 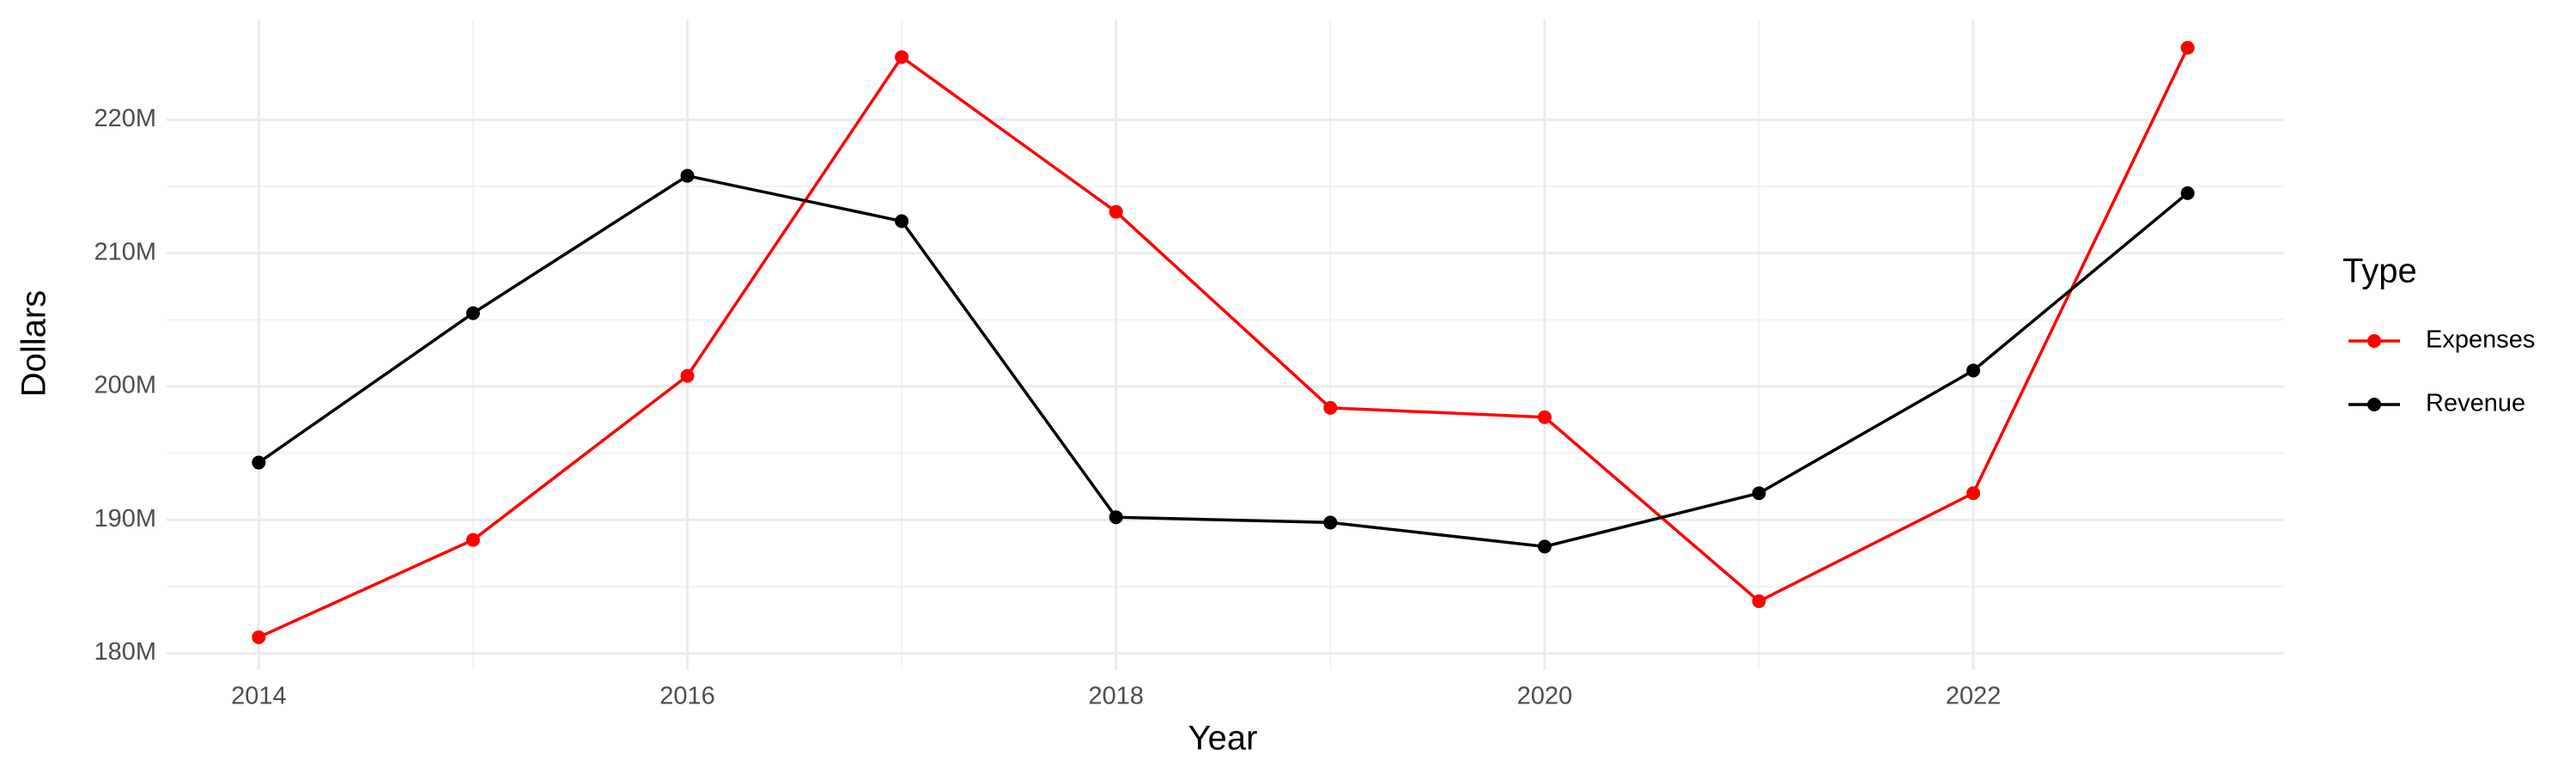 What do you see at coordinates (2379, 271) in the screenshot?
I see `legend-title: Type` at bounding box center [2379, 271].